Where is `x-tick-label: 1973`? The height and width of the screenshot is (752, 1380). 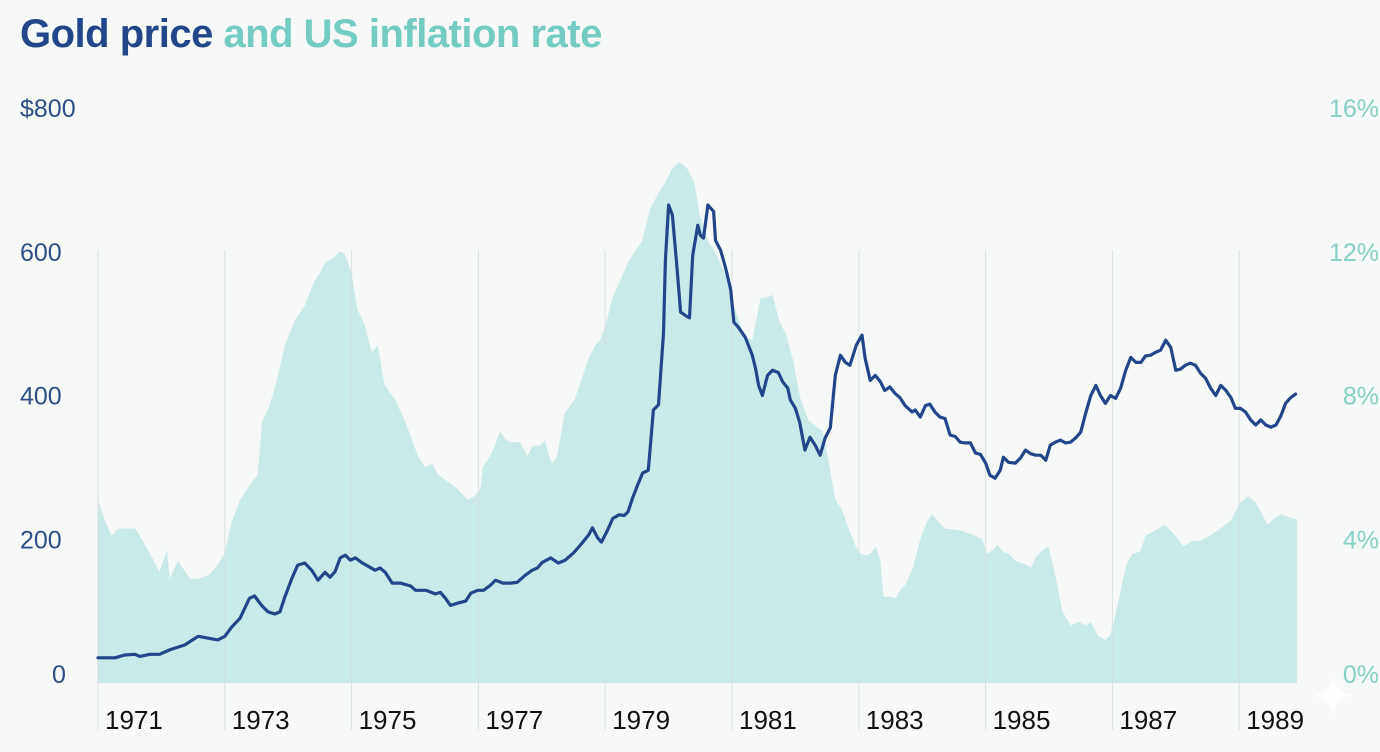
x-tick-label: 1973 is located at coordinates (261, 720).